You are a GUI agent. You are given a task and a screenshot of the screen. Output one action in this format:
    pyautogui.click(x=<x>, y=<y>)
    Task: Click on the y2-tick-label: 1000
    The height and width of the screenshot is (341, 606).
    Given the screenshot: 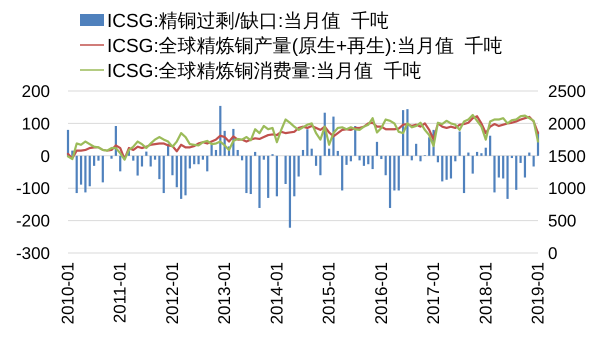 What is the action you would take?
    pyautogui.click(x=567, y=188)
    